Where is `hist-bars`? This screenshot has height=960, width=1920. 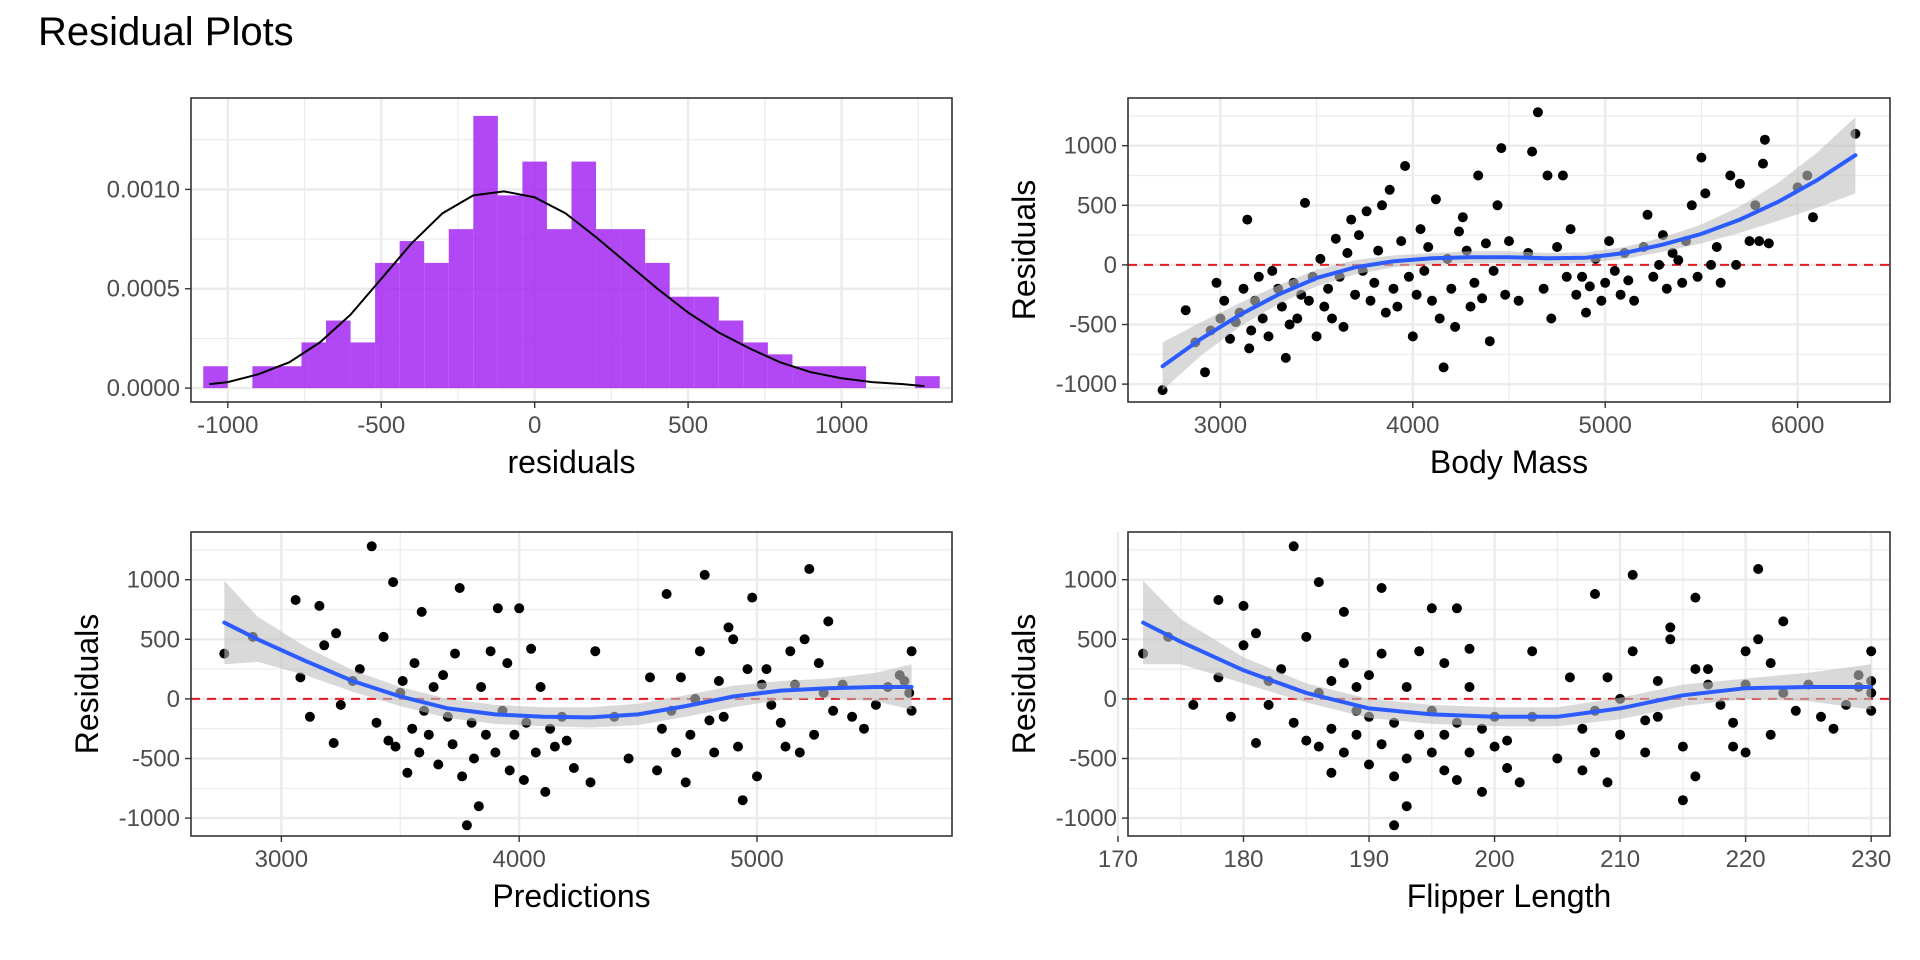
hist-bars is located at coordinates (571, 252).